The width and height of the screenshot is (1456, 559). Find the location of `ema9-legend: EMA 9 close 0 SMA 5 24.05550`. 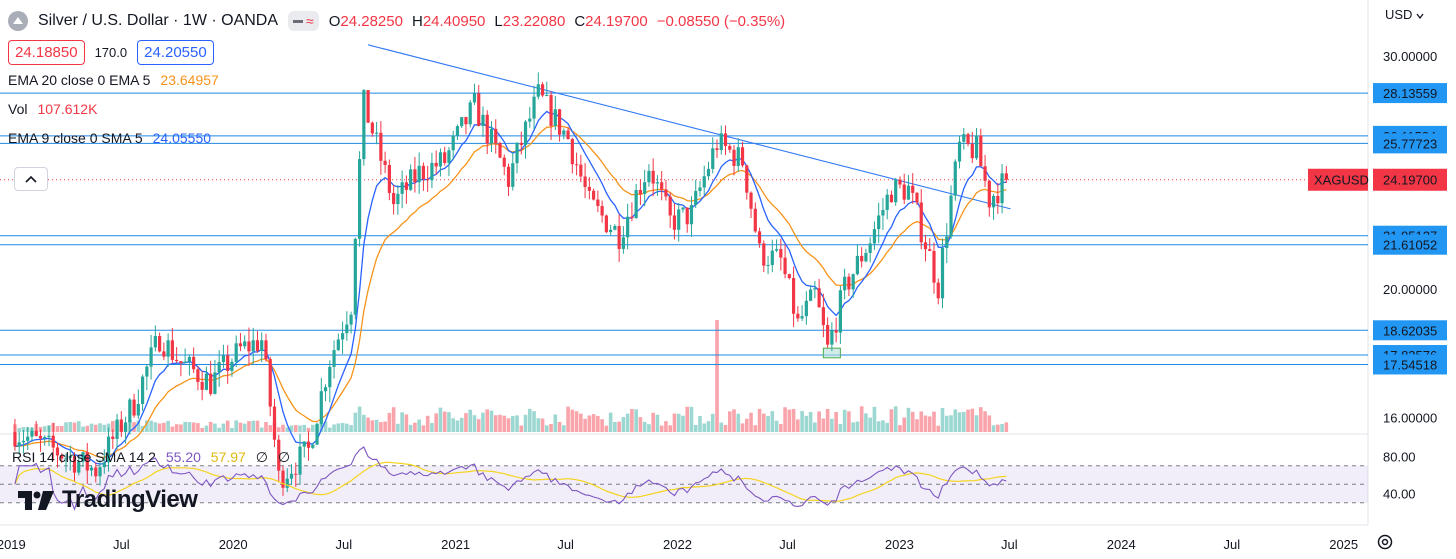

ema9-legend: EMA 9 close 0 SMA 5 24.05550 is located at coordinates (110, 138).